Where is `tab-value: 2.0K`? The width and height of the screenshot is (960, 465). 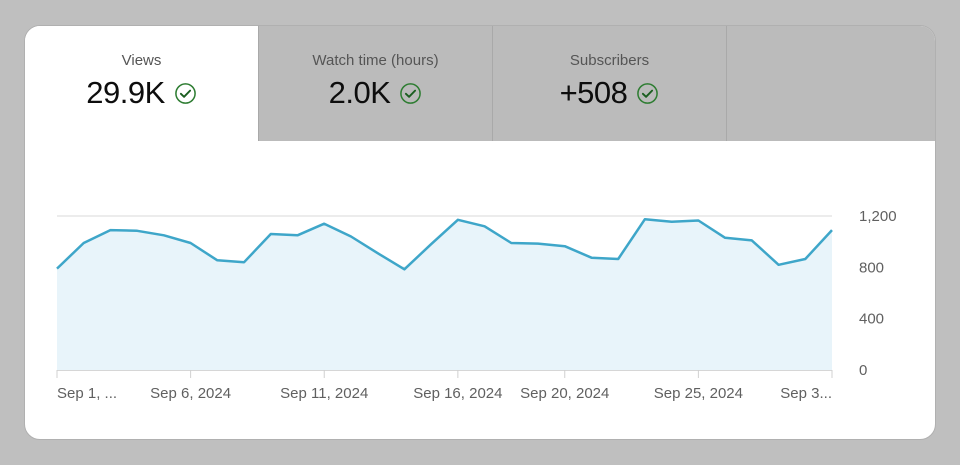
tab-value: 2.0K is located at coordinates (359, 92).